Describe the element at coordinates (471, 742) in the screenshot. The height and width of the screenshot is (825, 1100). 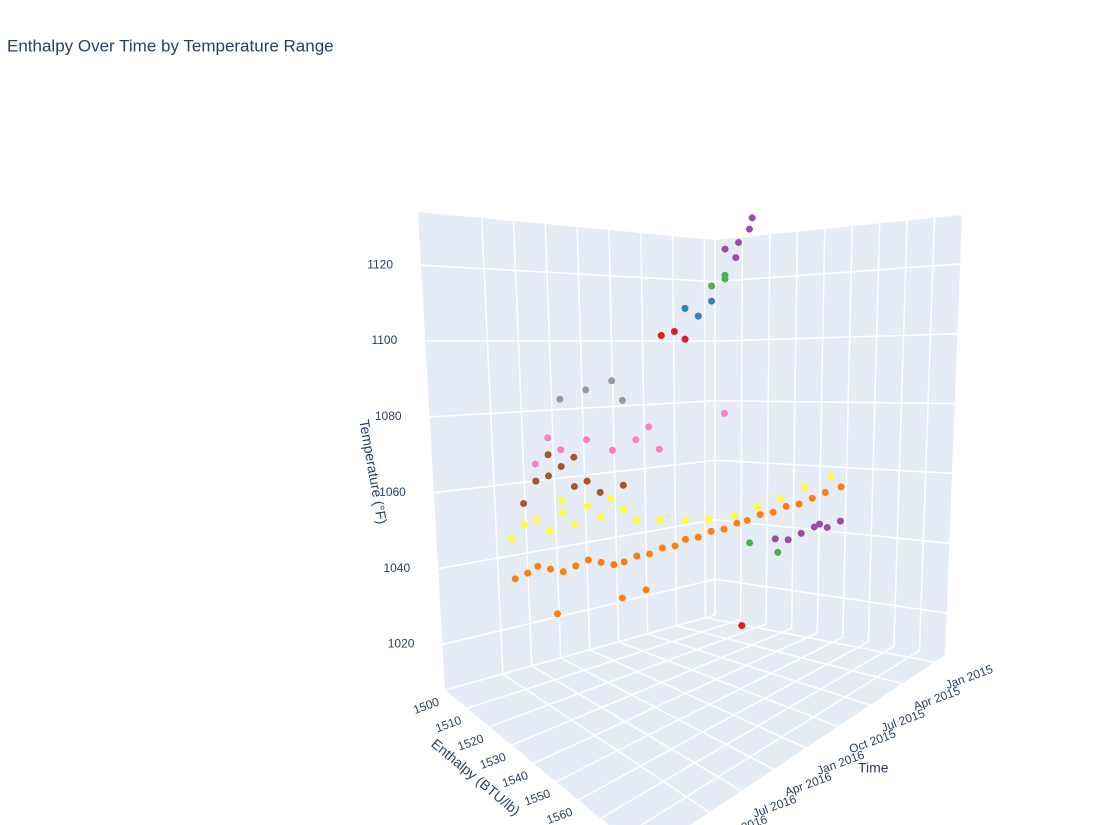
I see `y-tick-label: 1520` at that location.